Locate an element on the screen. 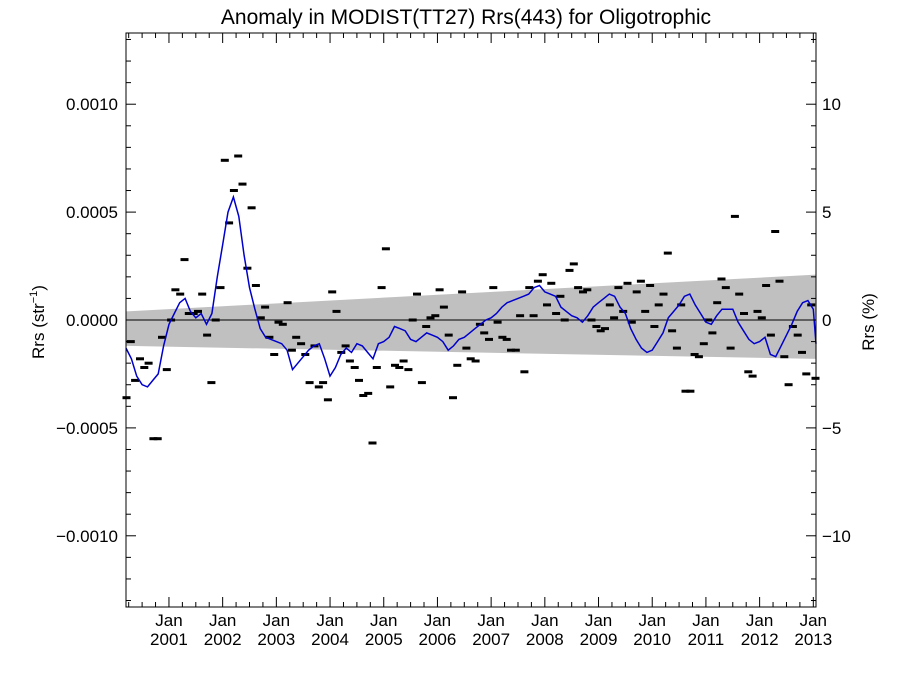 The image size is (900, 675). y2-axis-label: Rrs (%) is located at coordinates (868, 322).